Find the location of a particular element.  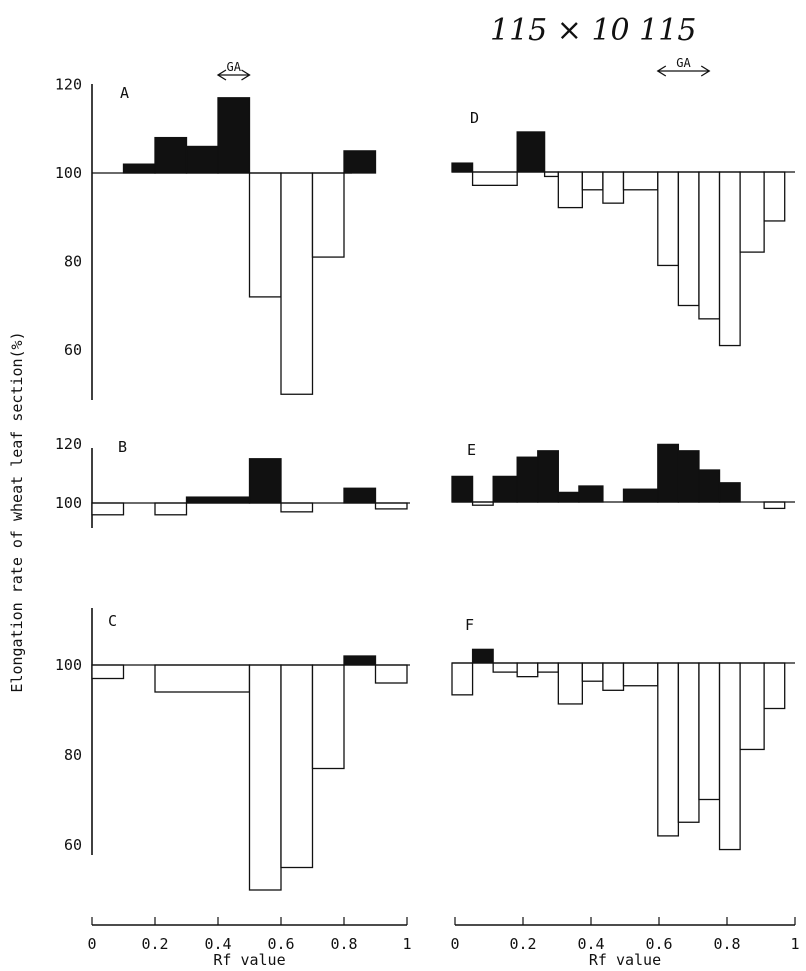

panel-label: E is located at coordinates (471, 450).